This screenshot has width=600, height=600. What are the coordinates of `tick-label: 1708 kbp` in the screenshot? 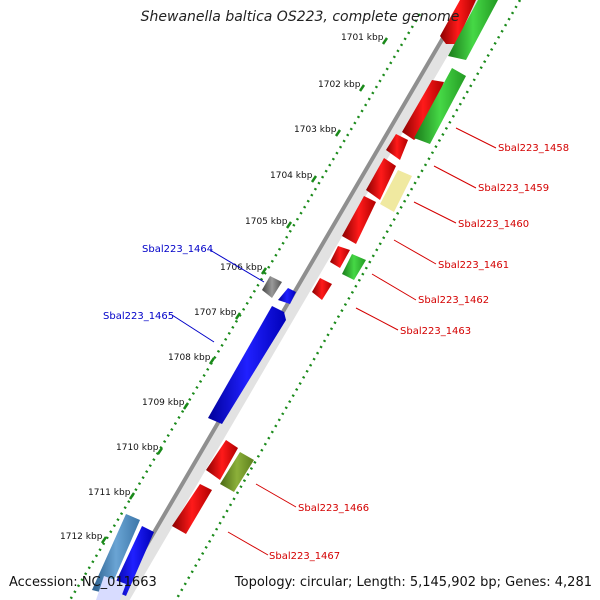 It's located at (189, 358).